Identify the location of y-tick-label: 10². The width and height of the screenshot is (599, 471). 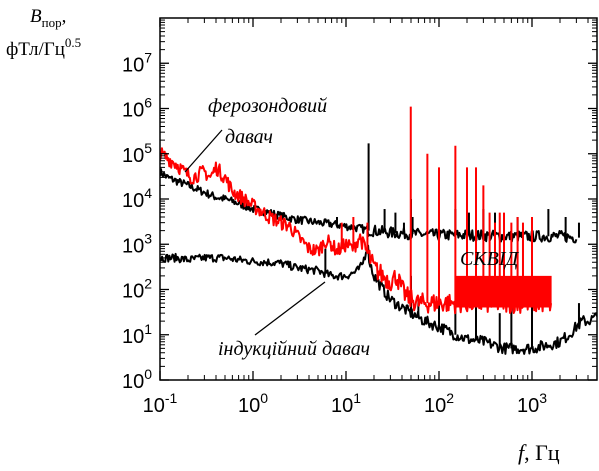
(137, 289).